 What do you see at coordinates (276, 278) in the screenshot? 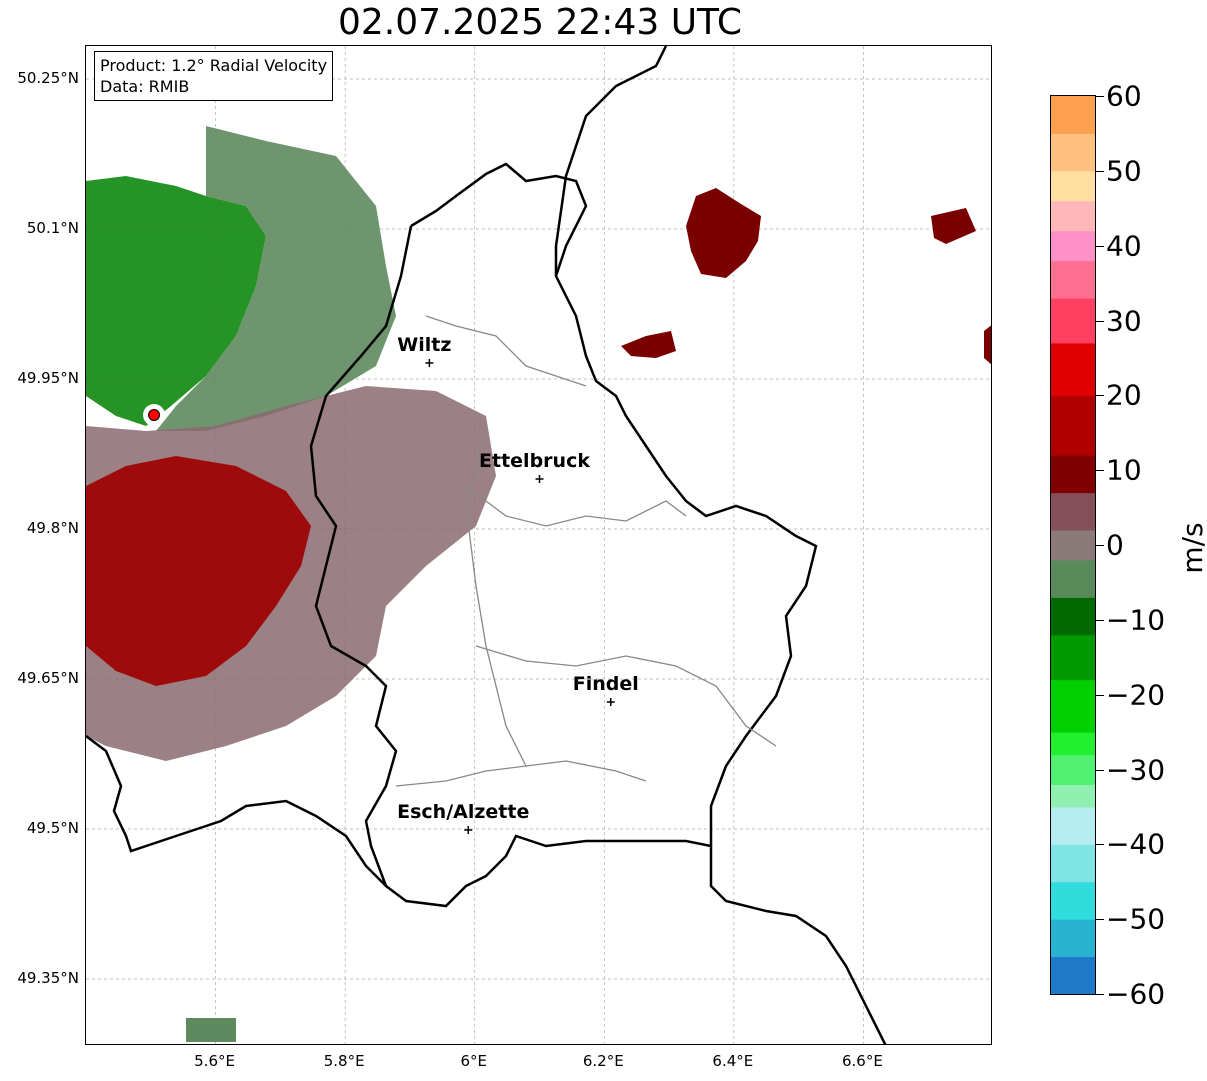
I see `echo-north-west-grey-green` at bounding box center [276, 278].